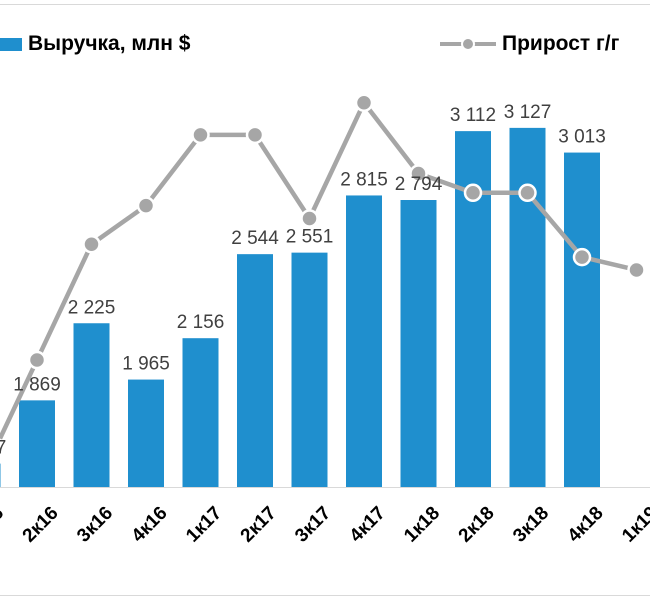 Image resolution: width=650 pixels, height=600 pixels. I want to click on revenue-bar-1к18, so click(418, 343).